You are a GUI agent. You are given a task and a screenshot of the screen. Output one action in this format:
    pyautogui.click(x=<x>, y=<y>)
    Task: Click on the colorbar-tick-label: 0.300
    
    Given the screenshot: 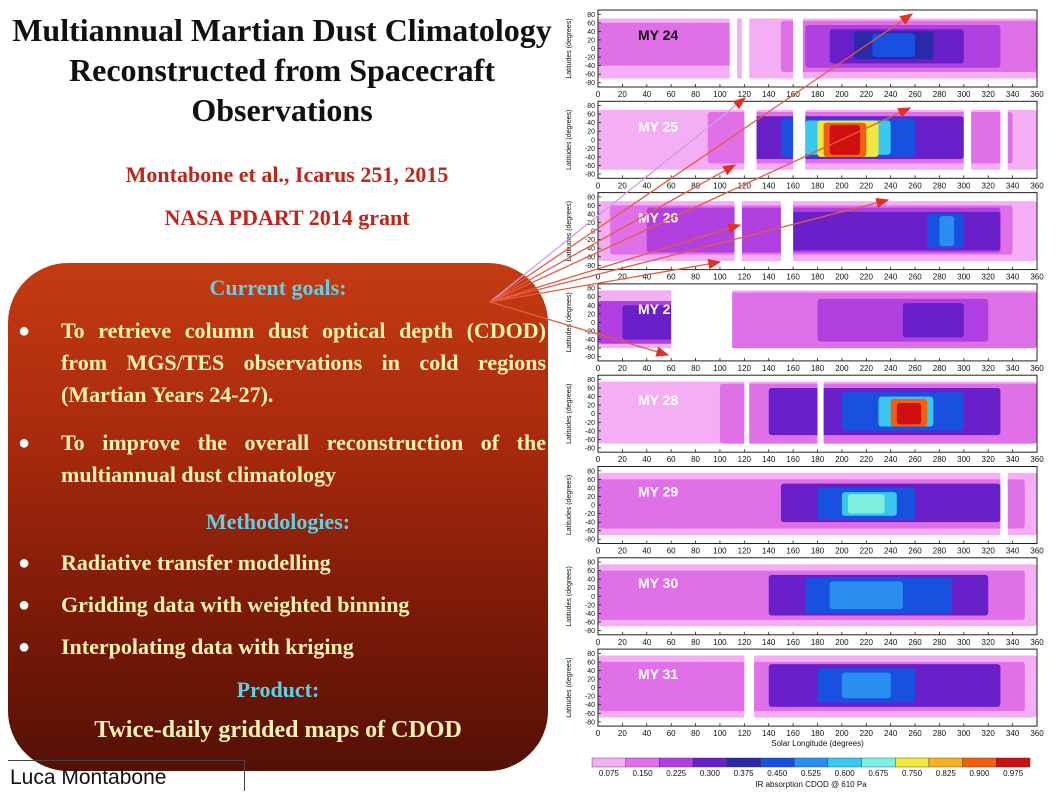 What is the action you would take?
    pyautogui.click(x=710, y=773)
    